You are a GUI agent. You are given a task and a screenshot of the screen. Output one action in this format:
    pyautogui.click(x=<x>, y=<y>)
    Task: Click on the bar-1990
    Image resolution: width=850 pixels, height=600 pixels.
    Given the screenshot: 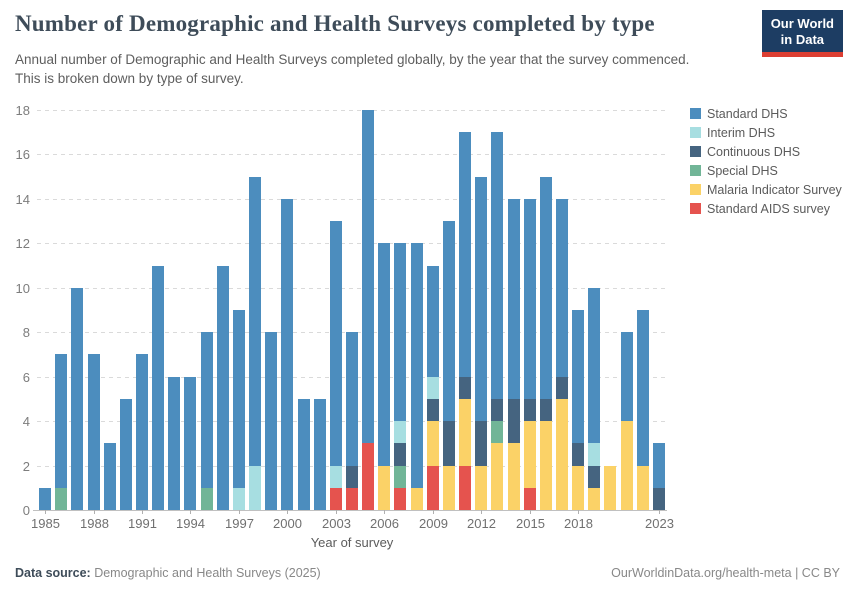 What is the action you would take?
    pyautogui.click(x=126, y=454)
    